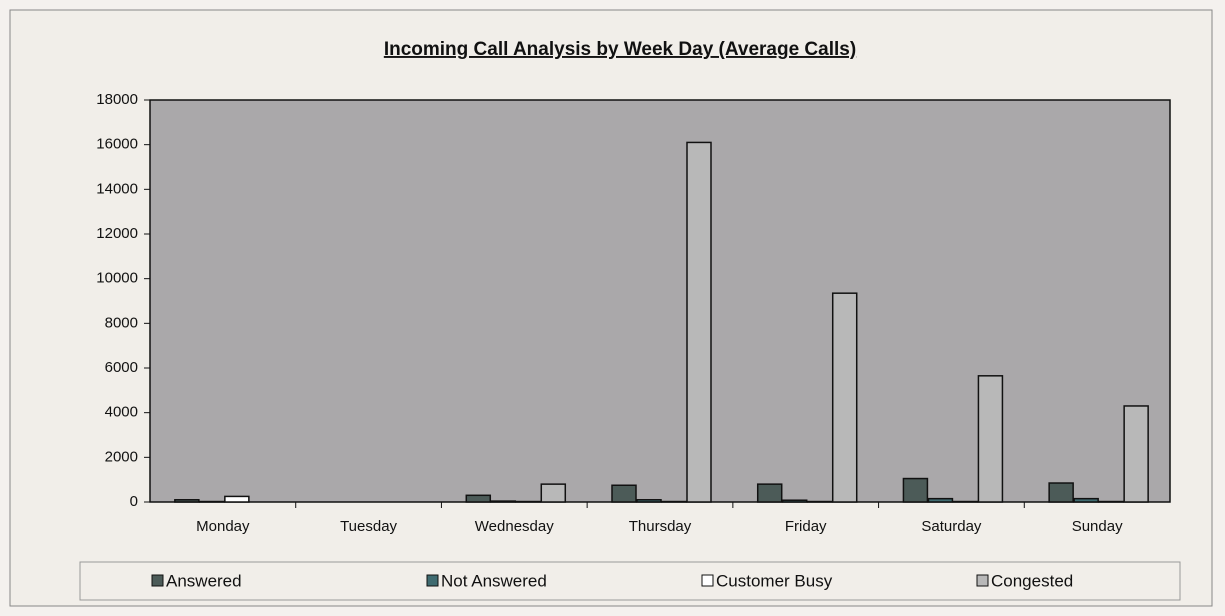 Image resolution: width=1225 pixels, height=616 pixels. I want to click on y-tick-label: 6000, so click(121, 367).